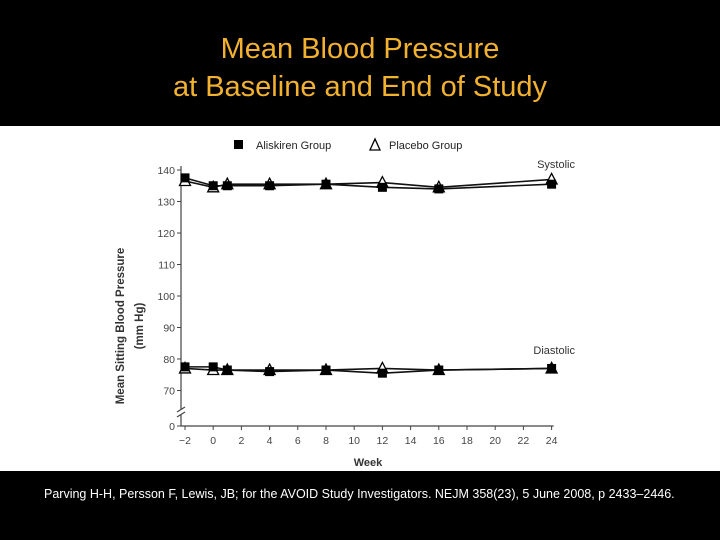 The width and height of the screenshot is (720, 540). I want to click on slide-title-line2: at Baseline and End of Study, so click(360, 87).